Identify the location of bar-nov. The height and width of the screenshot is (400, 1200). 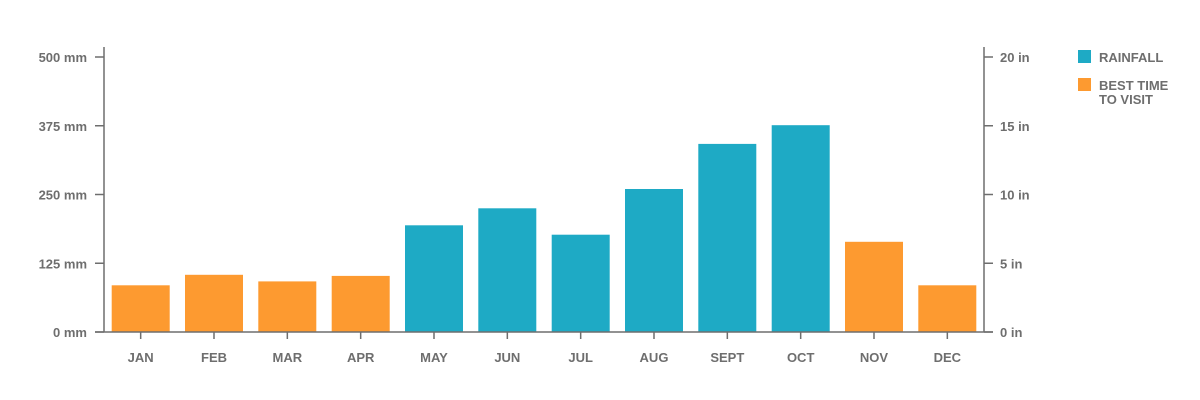
(874, 286).